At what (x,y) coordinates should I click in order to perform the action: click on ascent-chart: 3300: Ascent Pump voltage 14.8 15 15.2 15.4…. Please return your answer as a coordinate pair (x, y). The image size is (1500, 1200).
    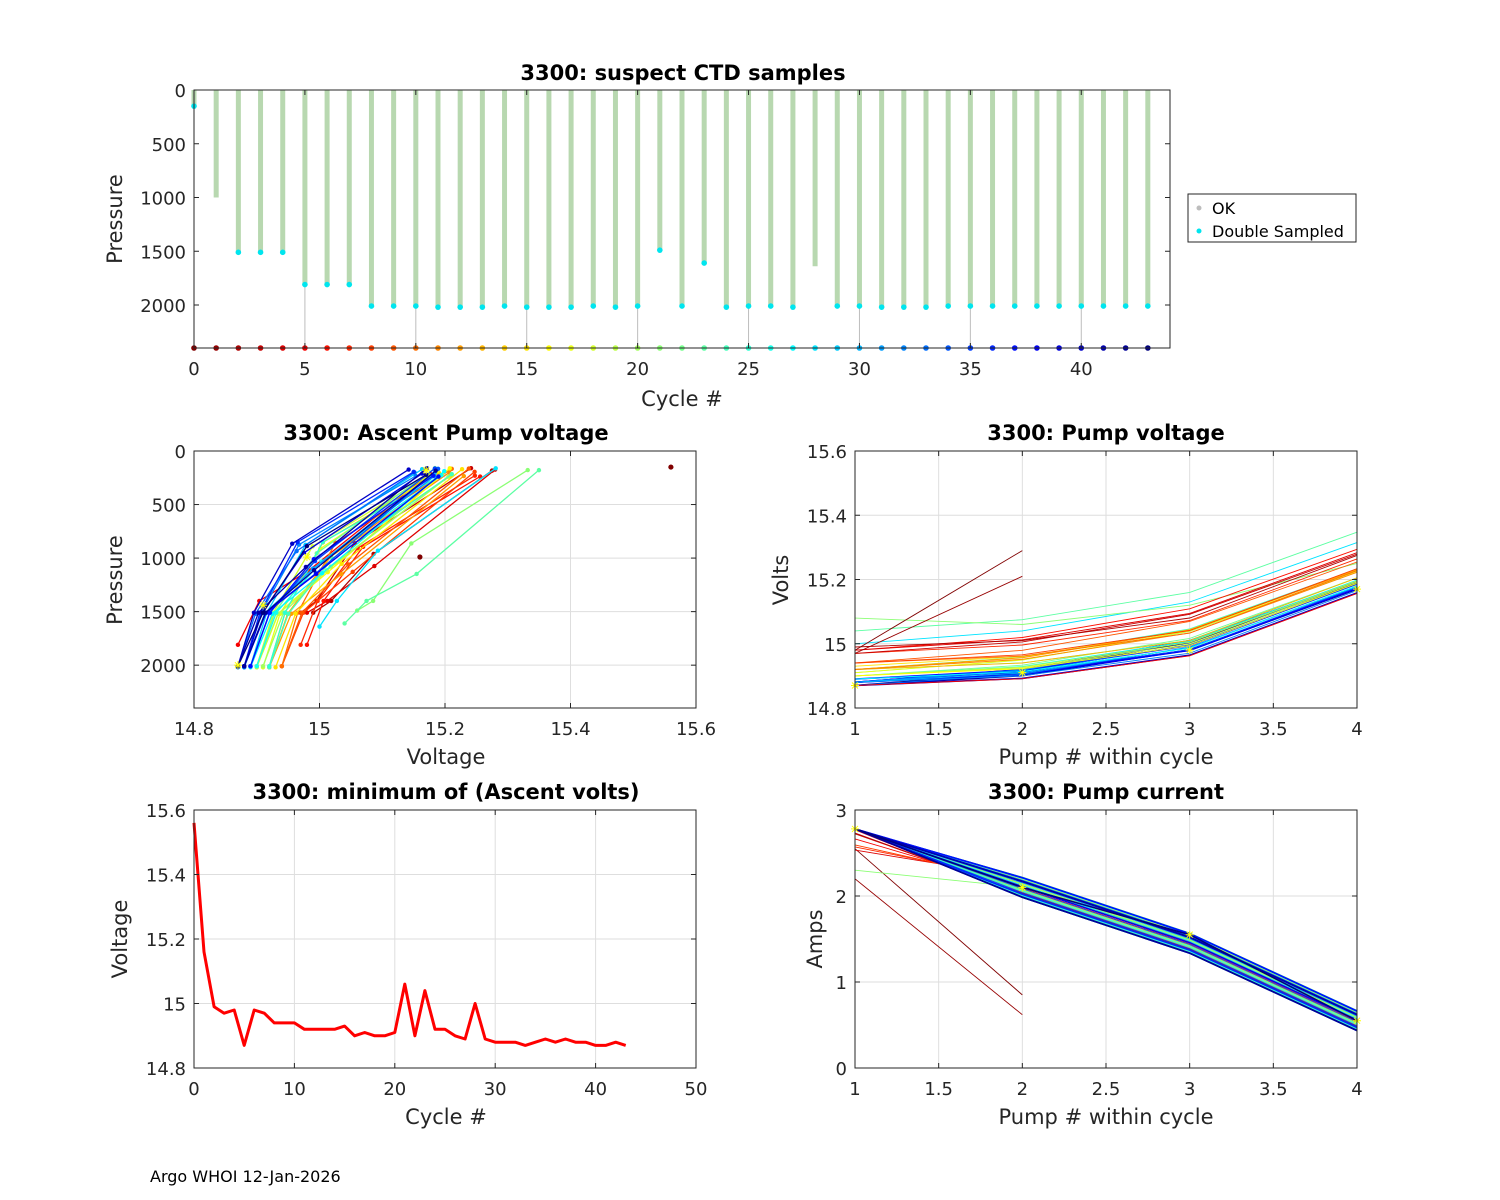
    Looking at the image, I should click on (409, 595).